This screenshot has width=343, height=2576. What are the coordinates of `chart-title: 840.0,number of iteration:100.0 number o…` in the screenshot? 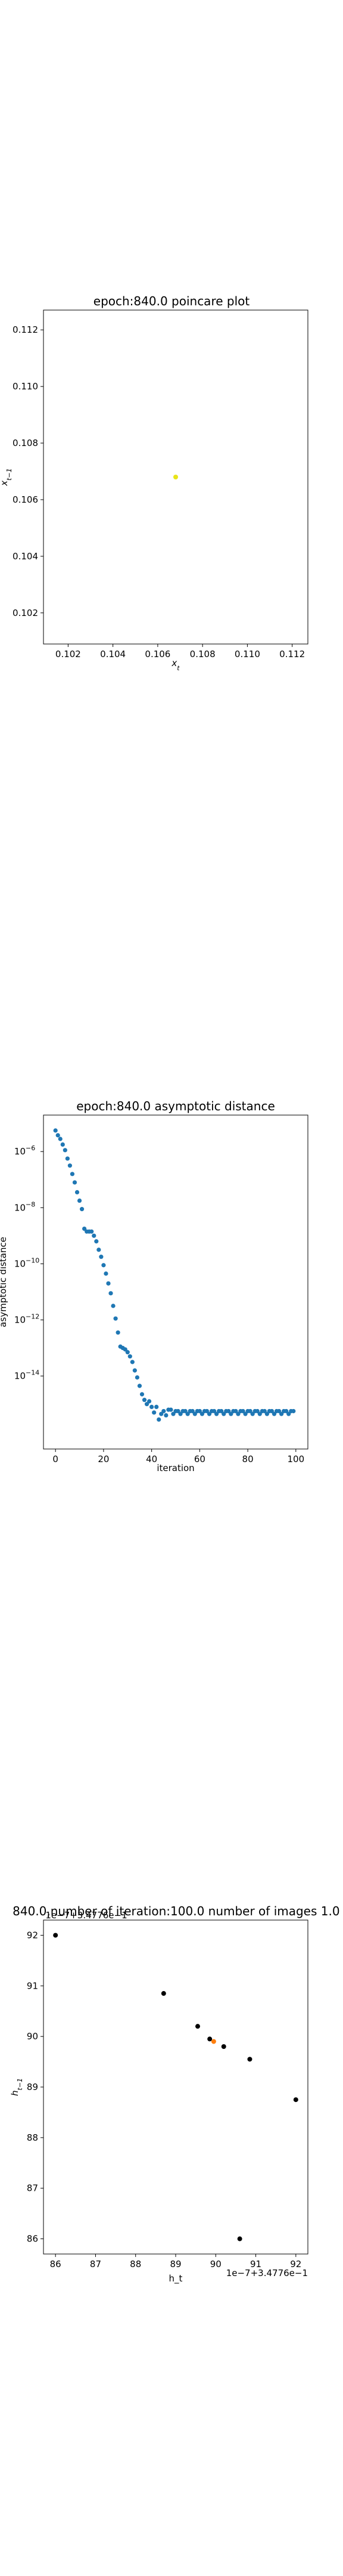 It's located at (178, 1911).